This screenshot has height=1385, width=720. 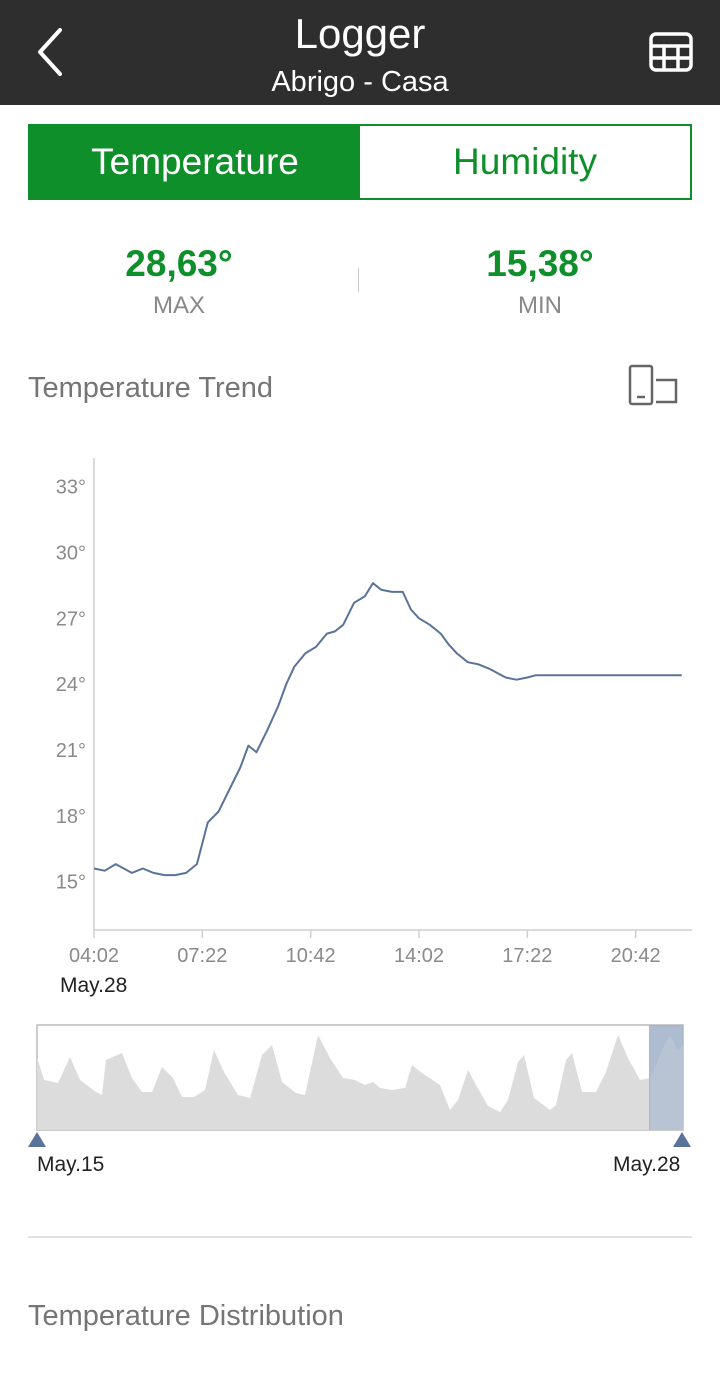 I want to click on navigator-area, so click(x=343, y=1082).